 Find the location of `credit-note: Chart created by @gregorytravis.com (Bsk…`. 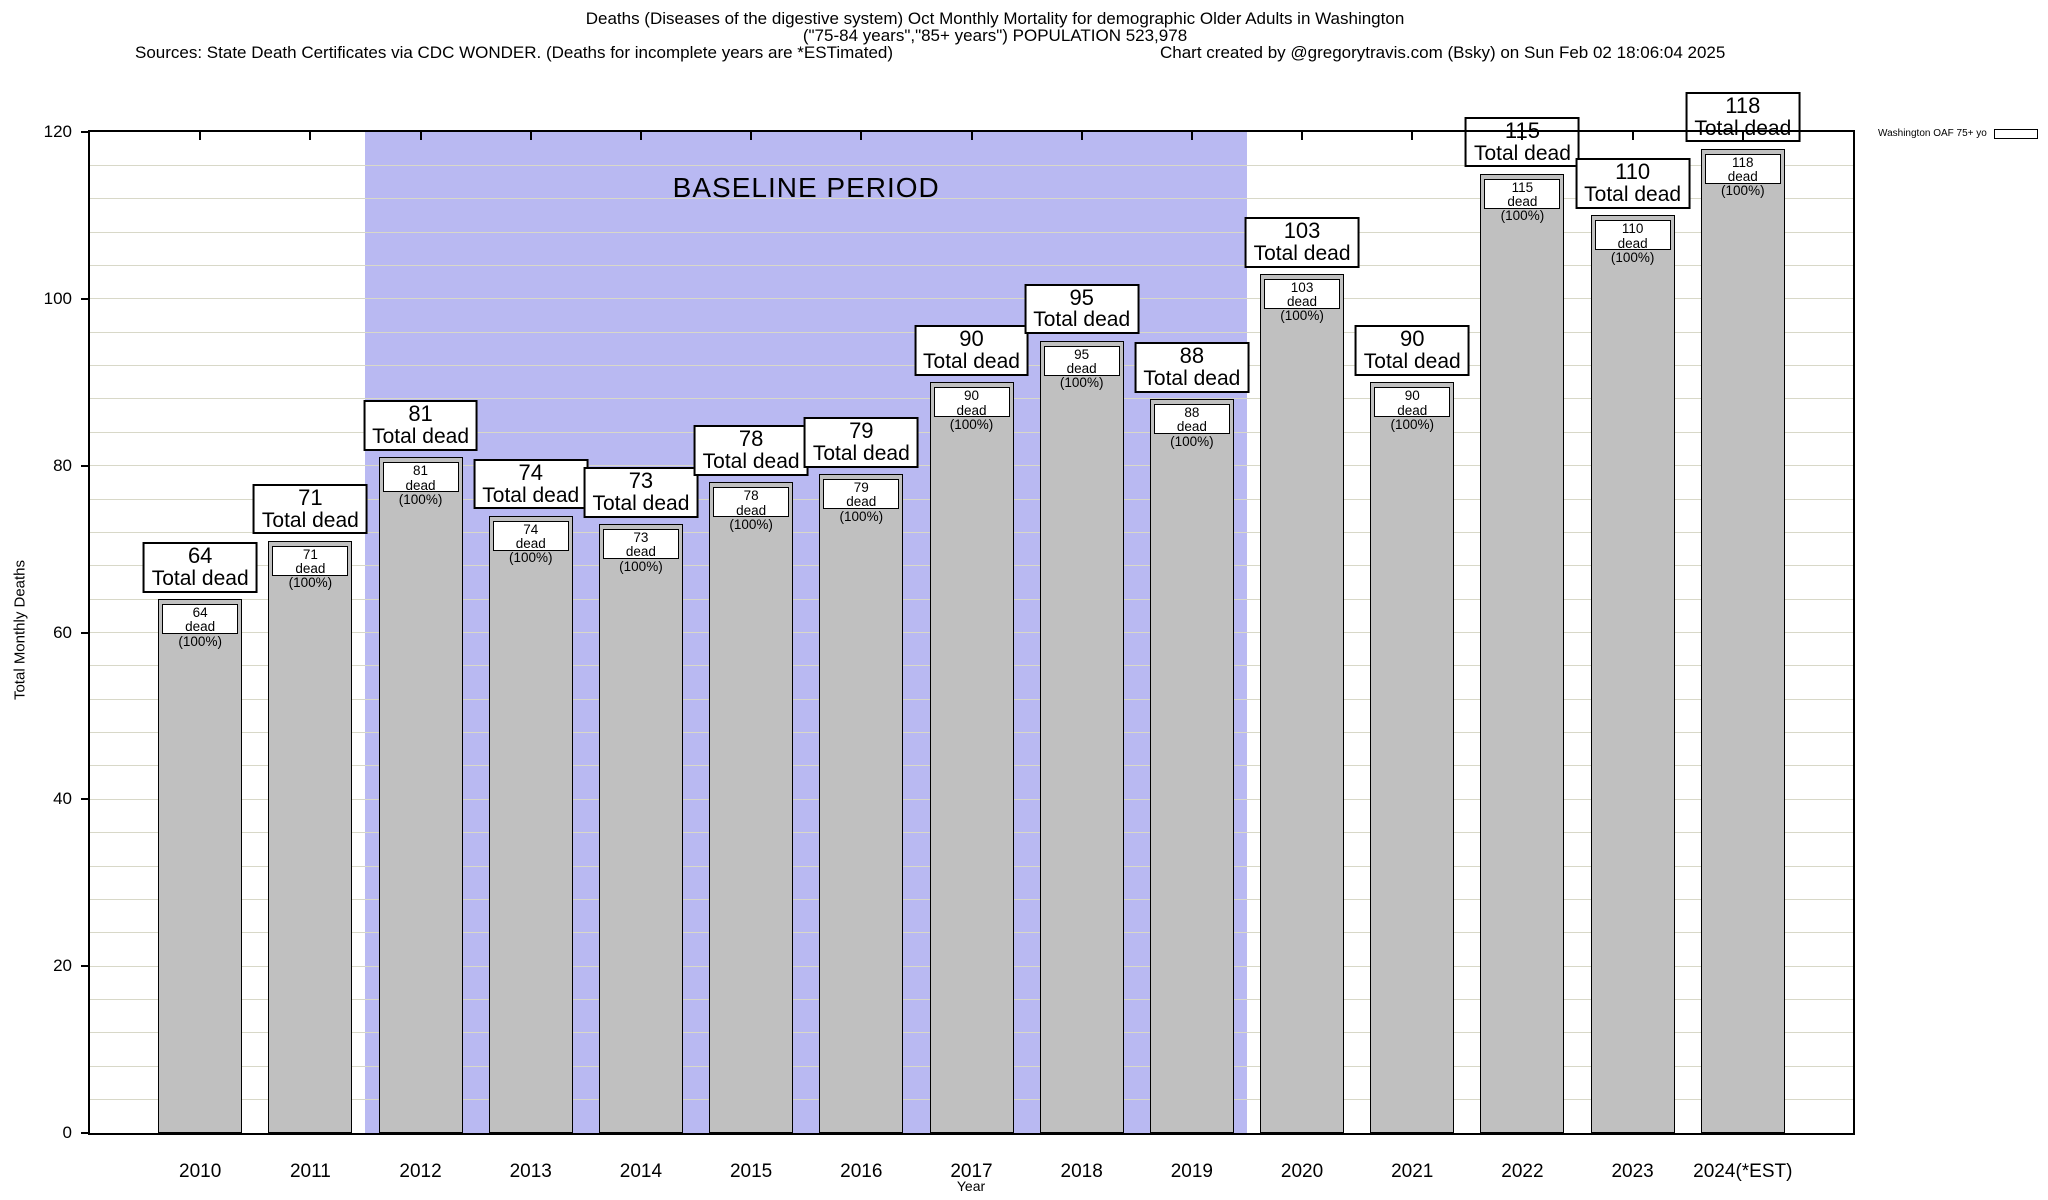

credit-note: Chart created by @gregorytravis.com (Bsk… is located at coordinates (1443, 52).